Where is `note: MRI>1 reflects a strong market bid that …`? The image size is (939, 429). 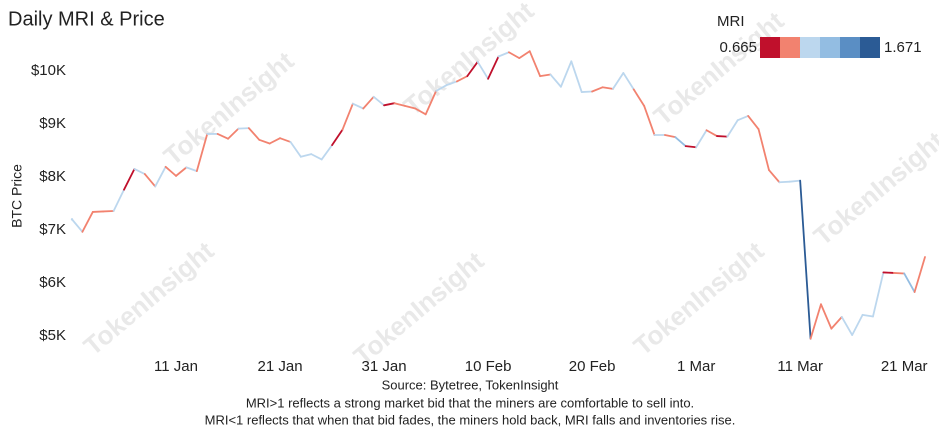
note: MRI>1 reflects a strong market bid that … is located at coordinates (470, 402).